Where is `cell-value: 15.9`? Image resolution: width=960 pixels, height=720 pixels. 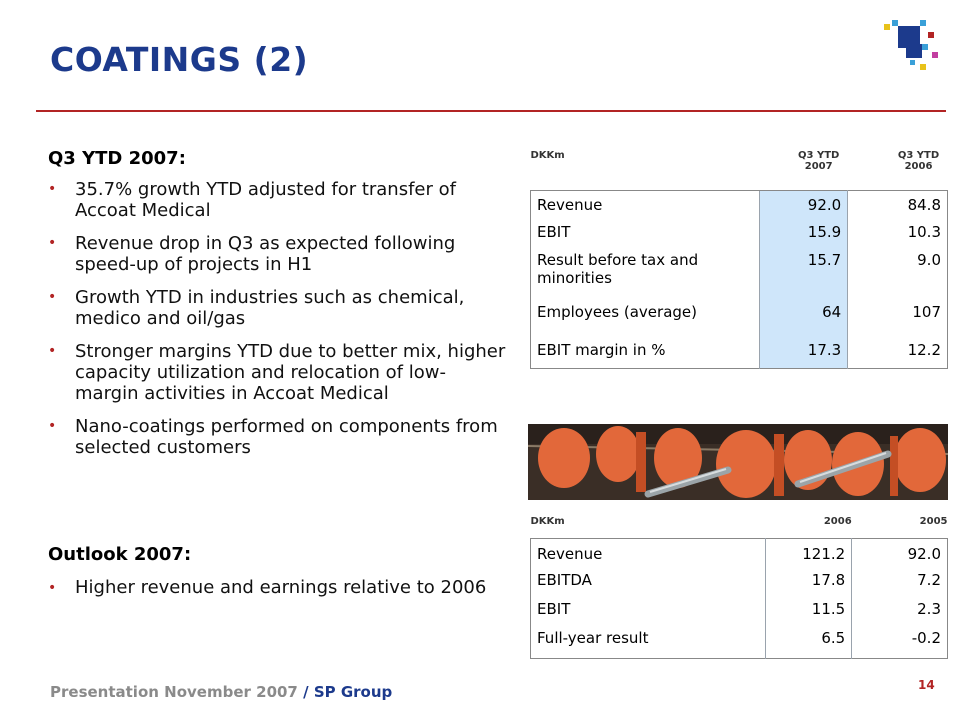
cell-value: 15.9 is located at coordinates (804, 236).